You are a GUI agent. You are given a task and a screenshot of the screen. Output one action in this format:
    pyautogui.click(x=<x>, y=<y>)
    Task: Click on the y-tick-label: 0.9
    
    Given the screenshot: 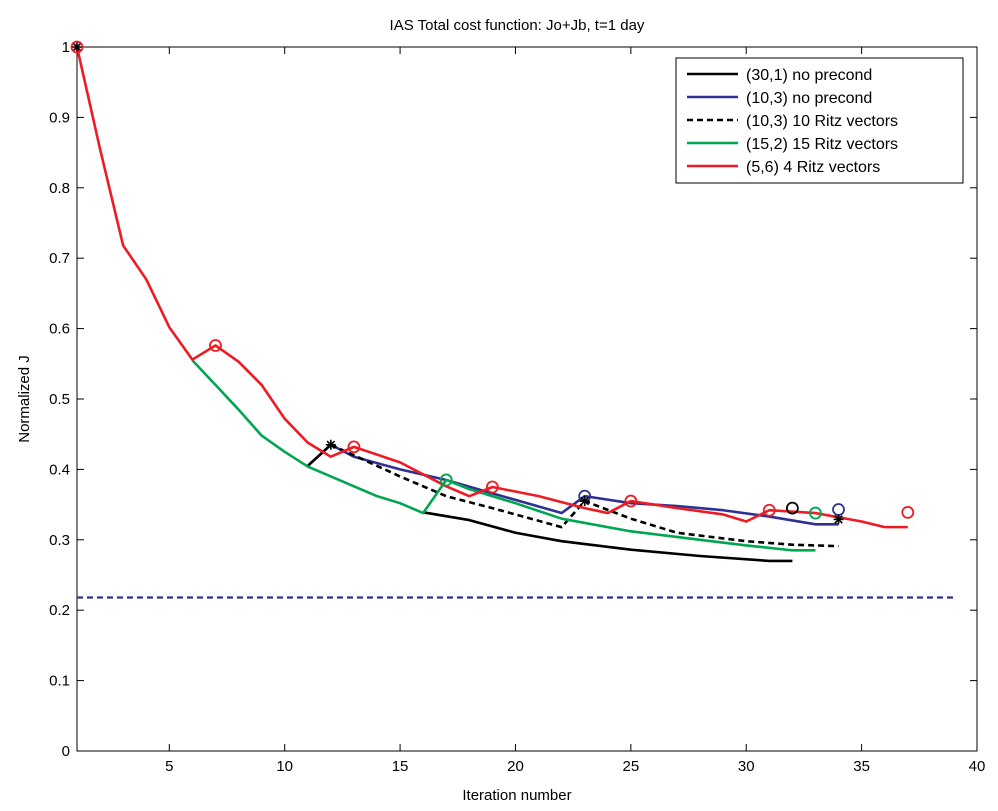 What is the action you would take?
    pyautogui.click(x=59, y=117)
    